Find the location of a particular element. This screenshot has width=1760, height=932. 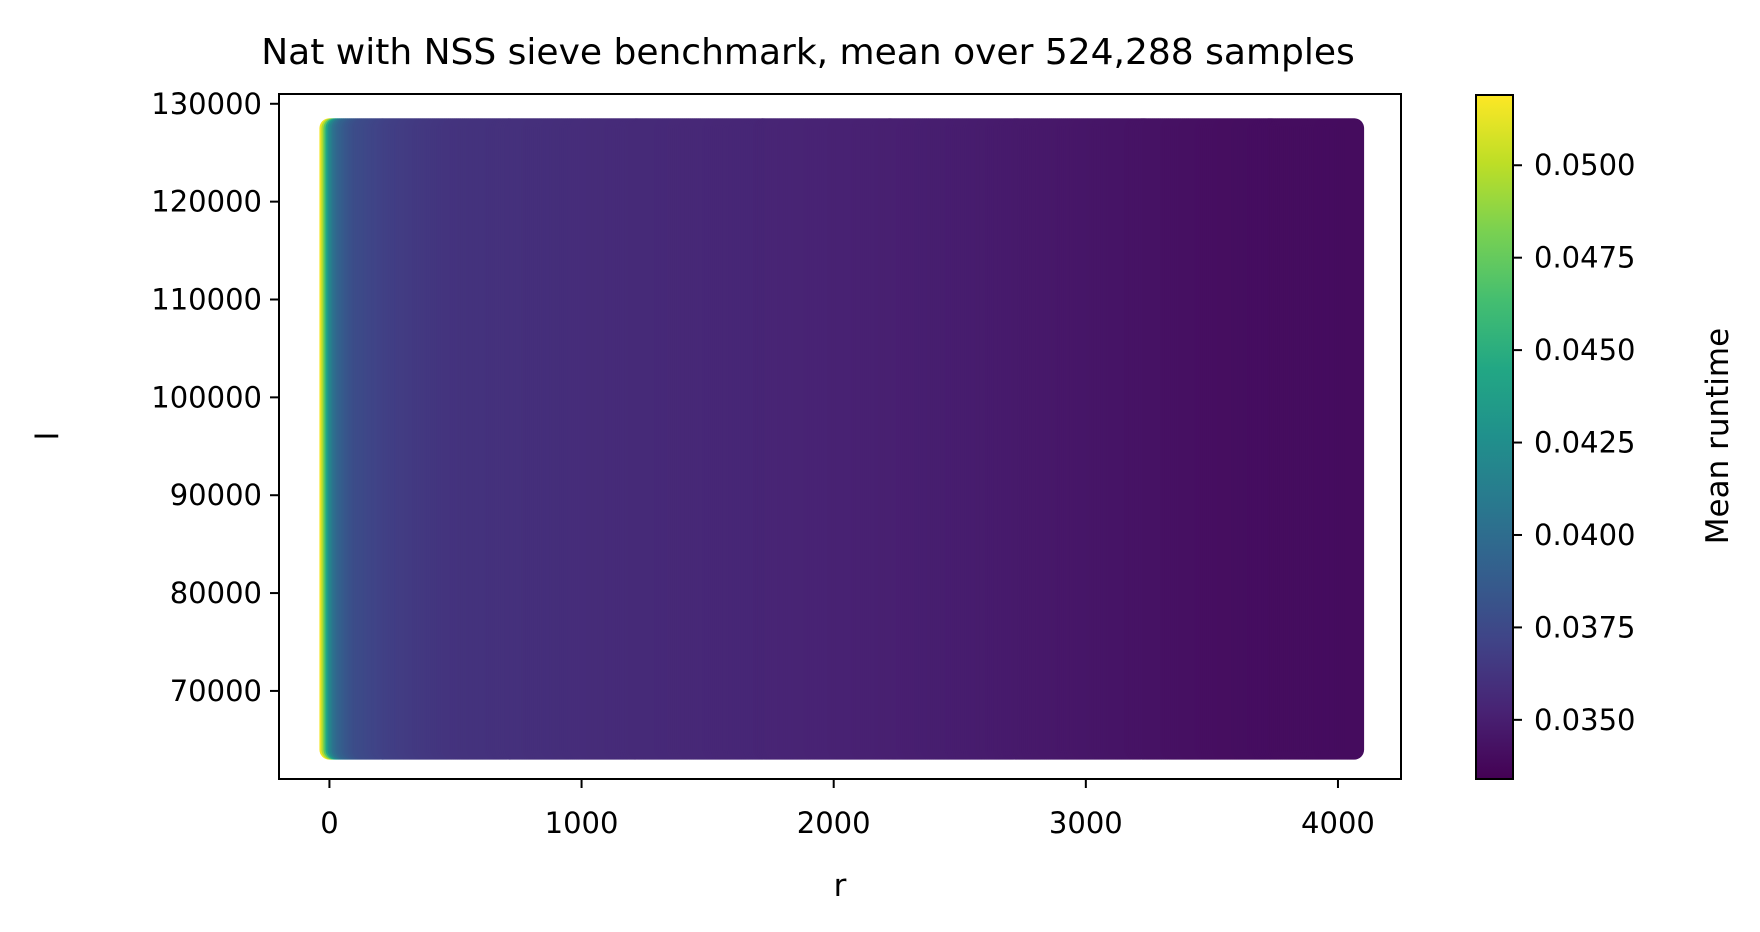

colorbar-tick-label: 0.0425 is located at coordinates (1584, 443).